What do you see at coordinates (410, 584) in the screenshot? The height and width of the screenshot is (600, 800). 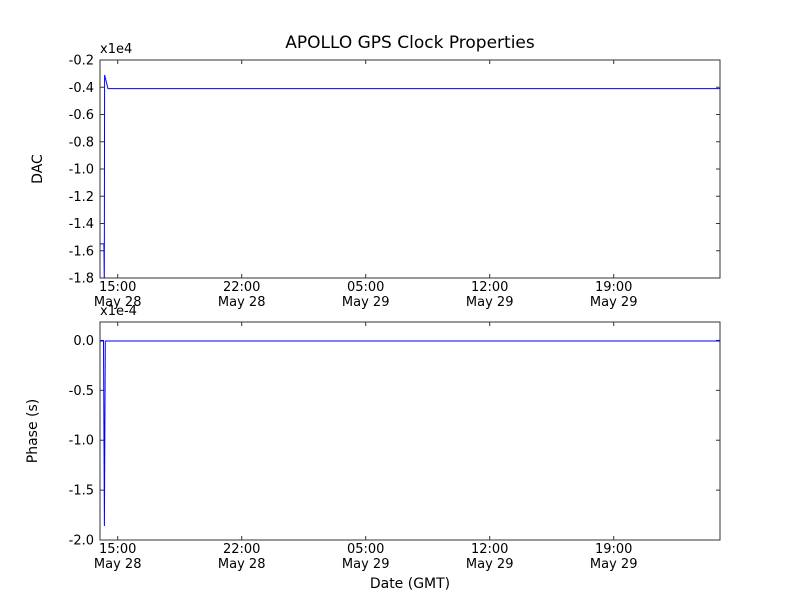 I see `x-axis-label: Date (GMT)` at bounding box center [410, 584].